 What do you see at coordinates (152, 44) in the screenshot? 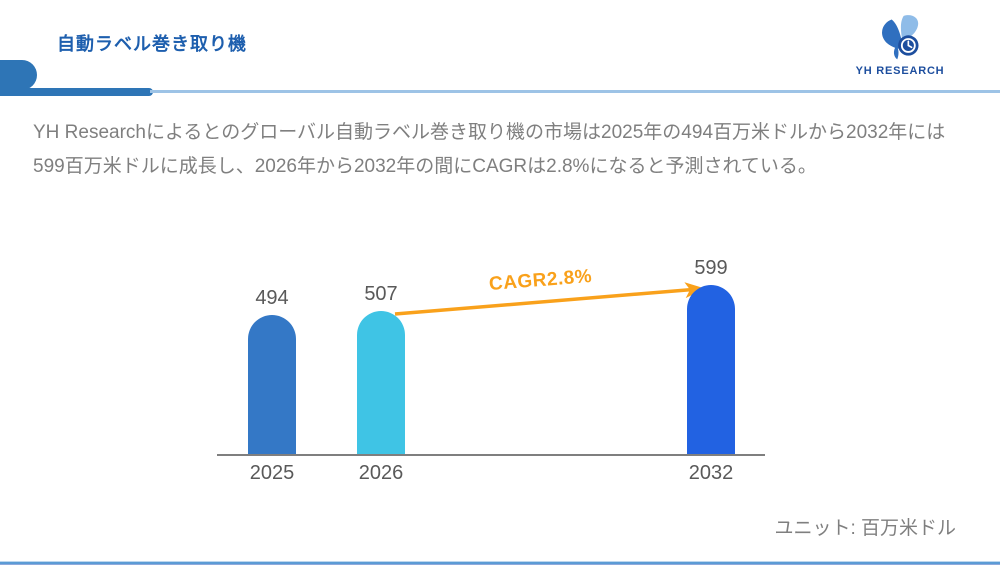
I see `page-title: 自動ラベル巻き取り機` at bounding box center [152, 44].